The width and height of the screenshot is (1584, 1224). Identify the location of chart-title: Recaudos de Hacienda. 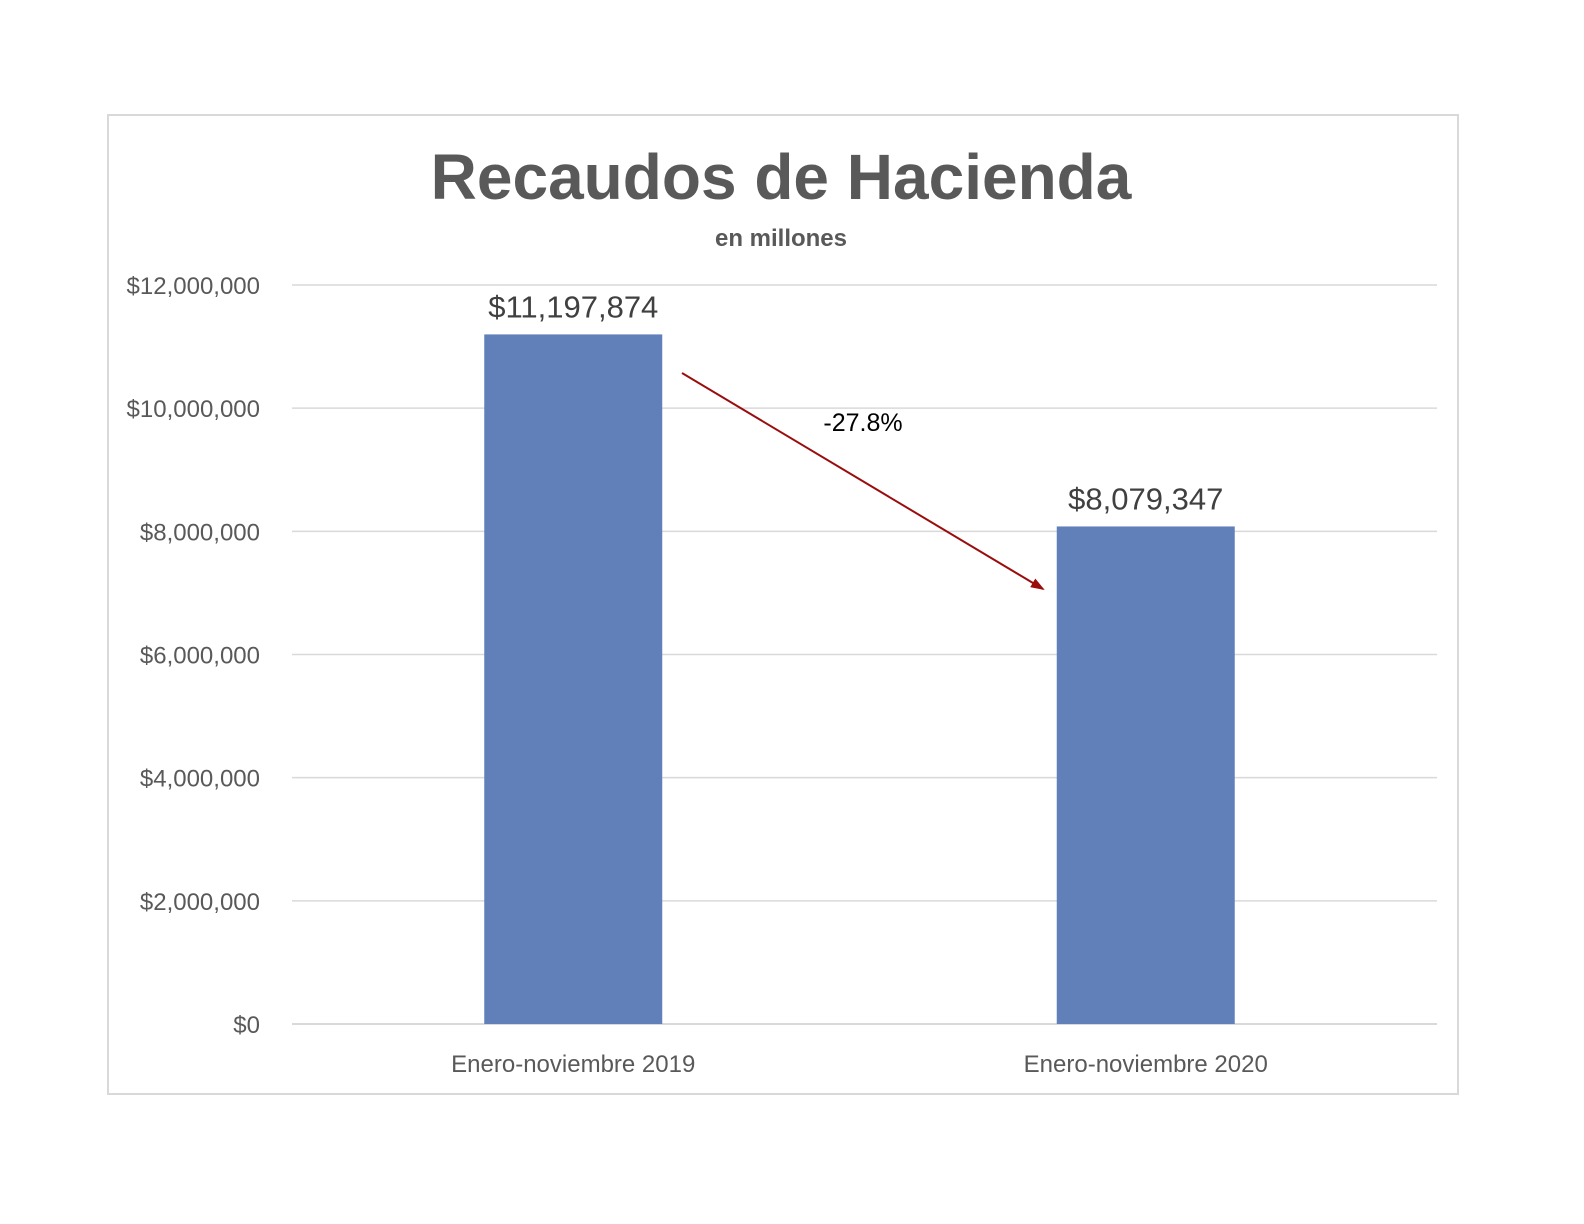
(781, 177).